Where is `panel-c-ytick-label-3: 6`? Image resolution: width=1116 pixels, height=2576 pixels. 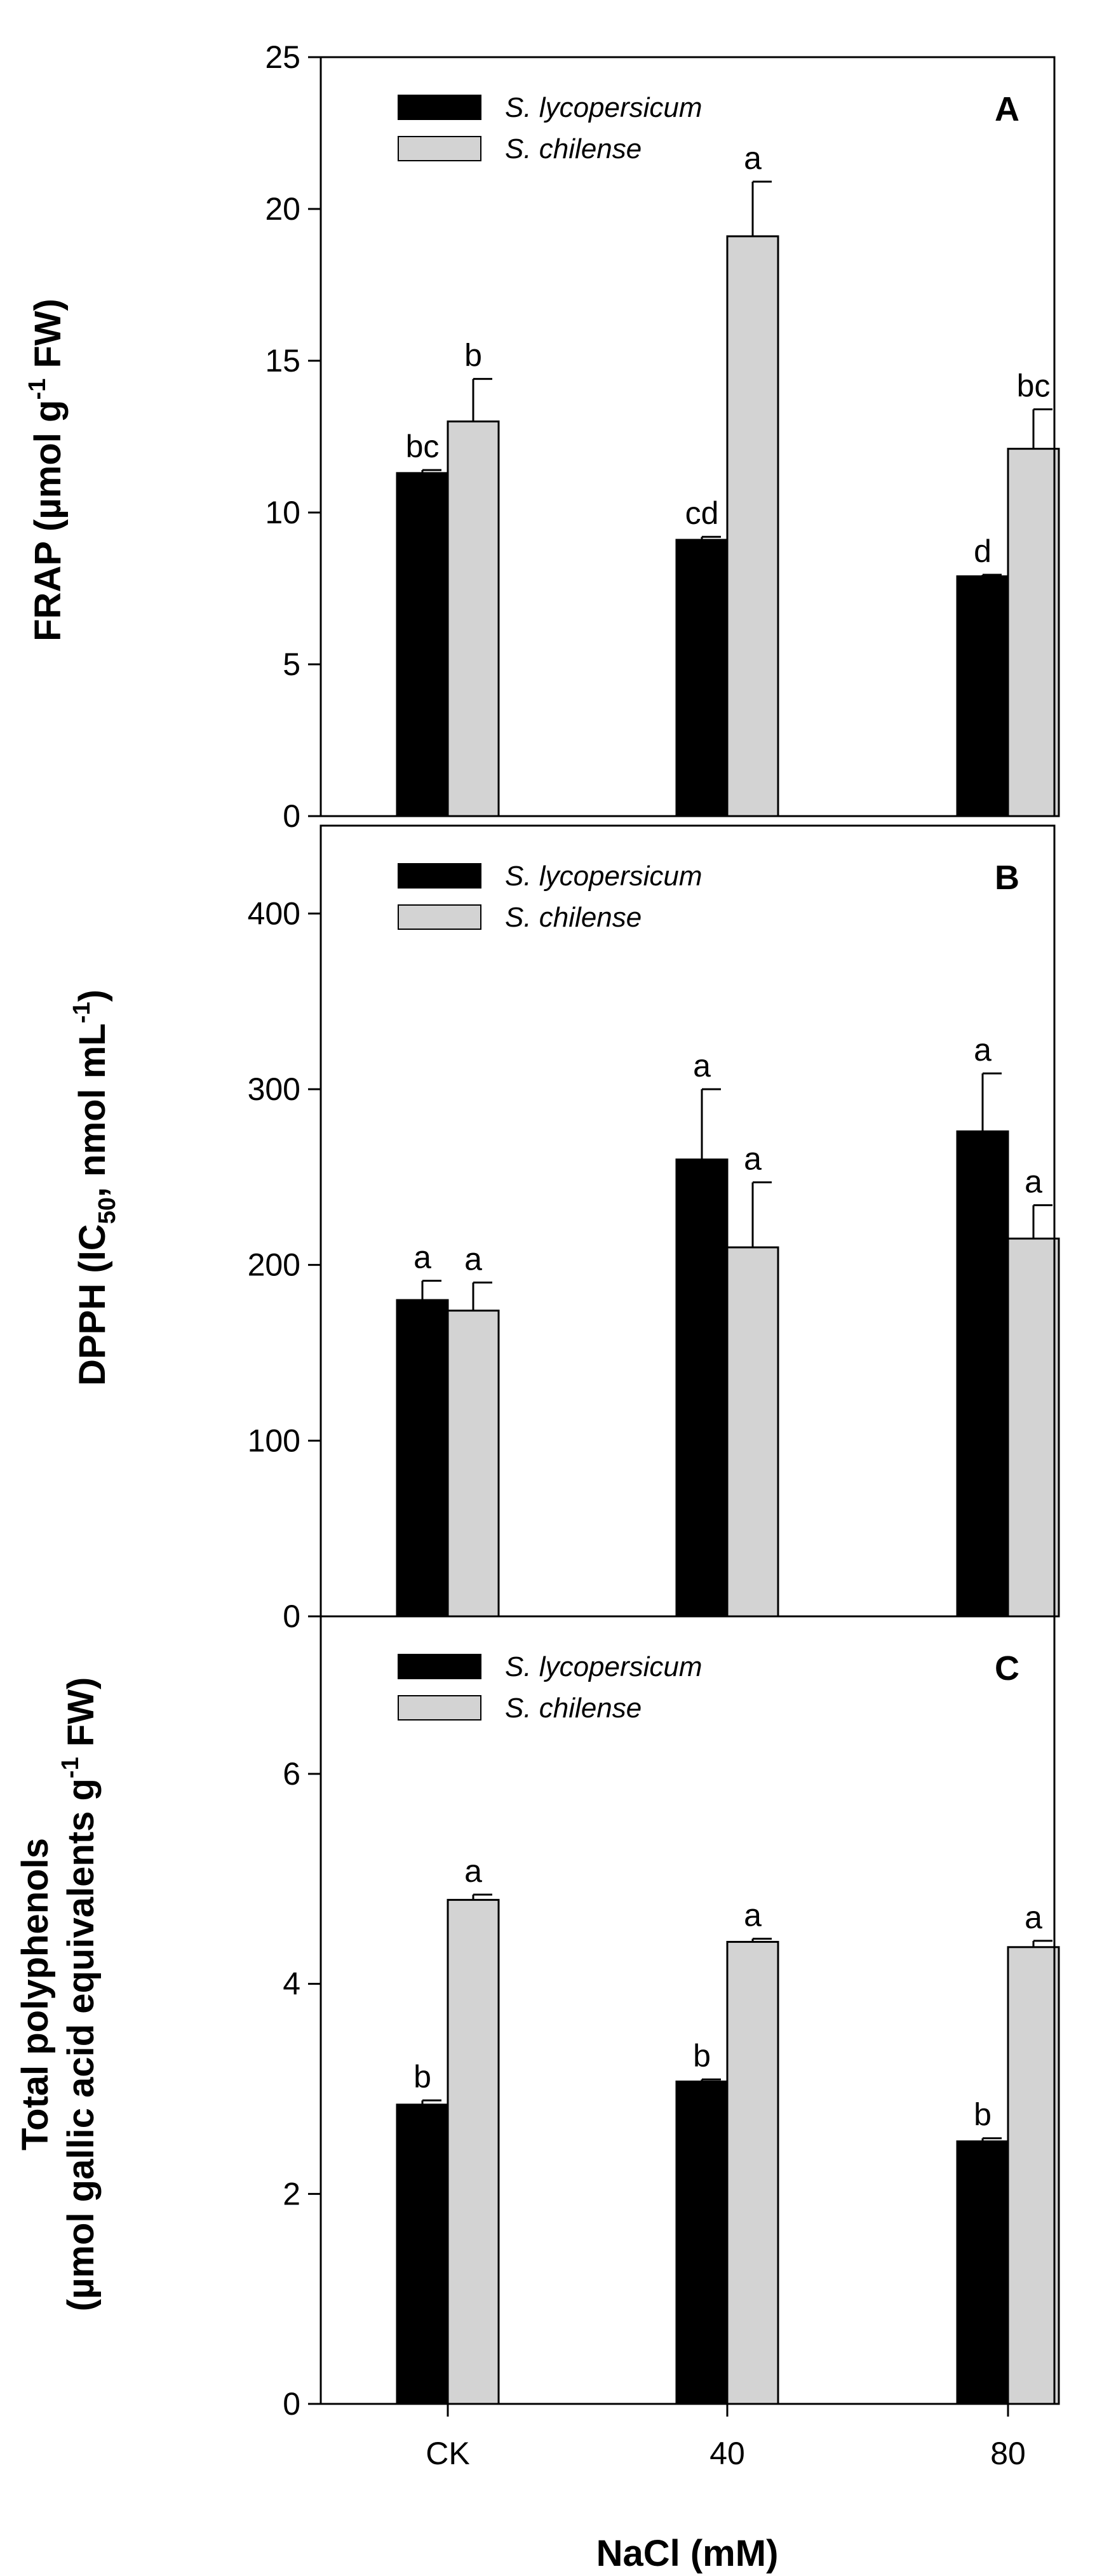 panel-c-ytick-label-3: 6 is located at coordinates (291, 1774).